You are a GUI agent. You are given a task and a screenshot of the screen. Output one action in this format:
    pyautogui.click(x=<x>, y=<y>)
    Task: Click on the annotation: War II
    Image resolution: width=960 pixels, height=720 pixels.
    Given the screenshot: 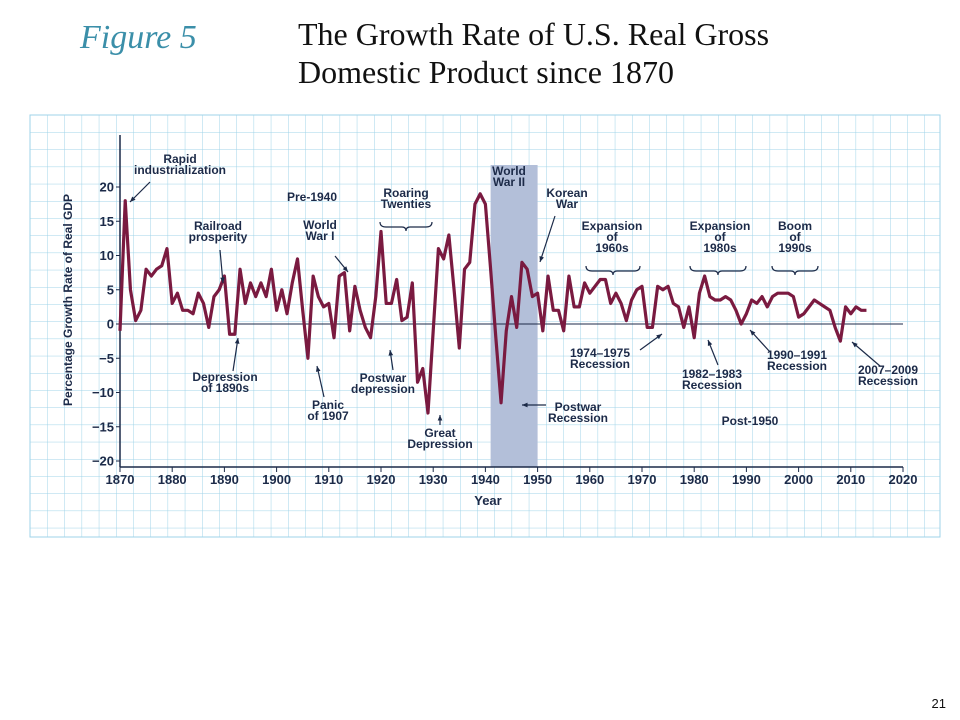 What is the action you would take?
    pyautogui.click(x=509, y=182)
    